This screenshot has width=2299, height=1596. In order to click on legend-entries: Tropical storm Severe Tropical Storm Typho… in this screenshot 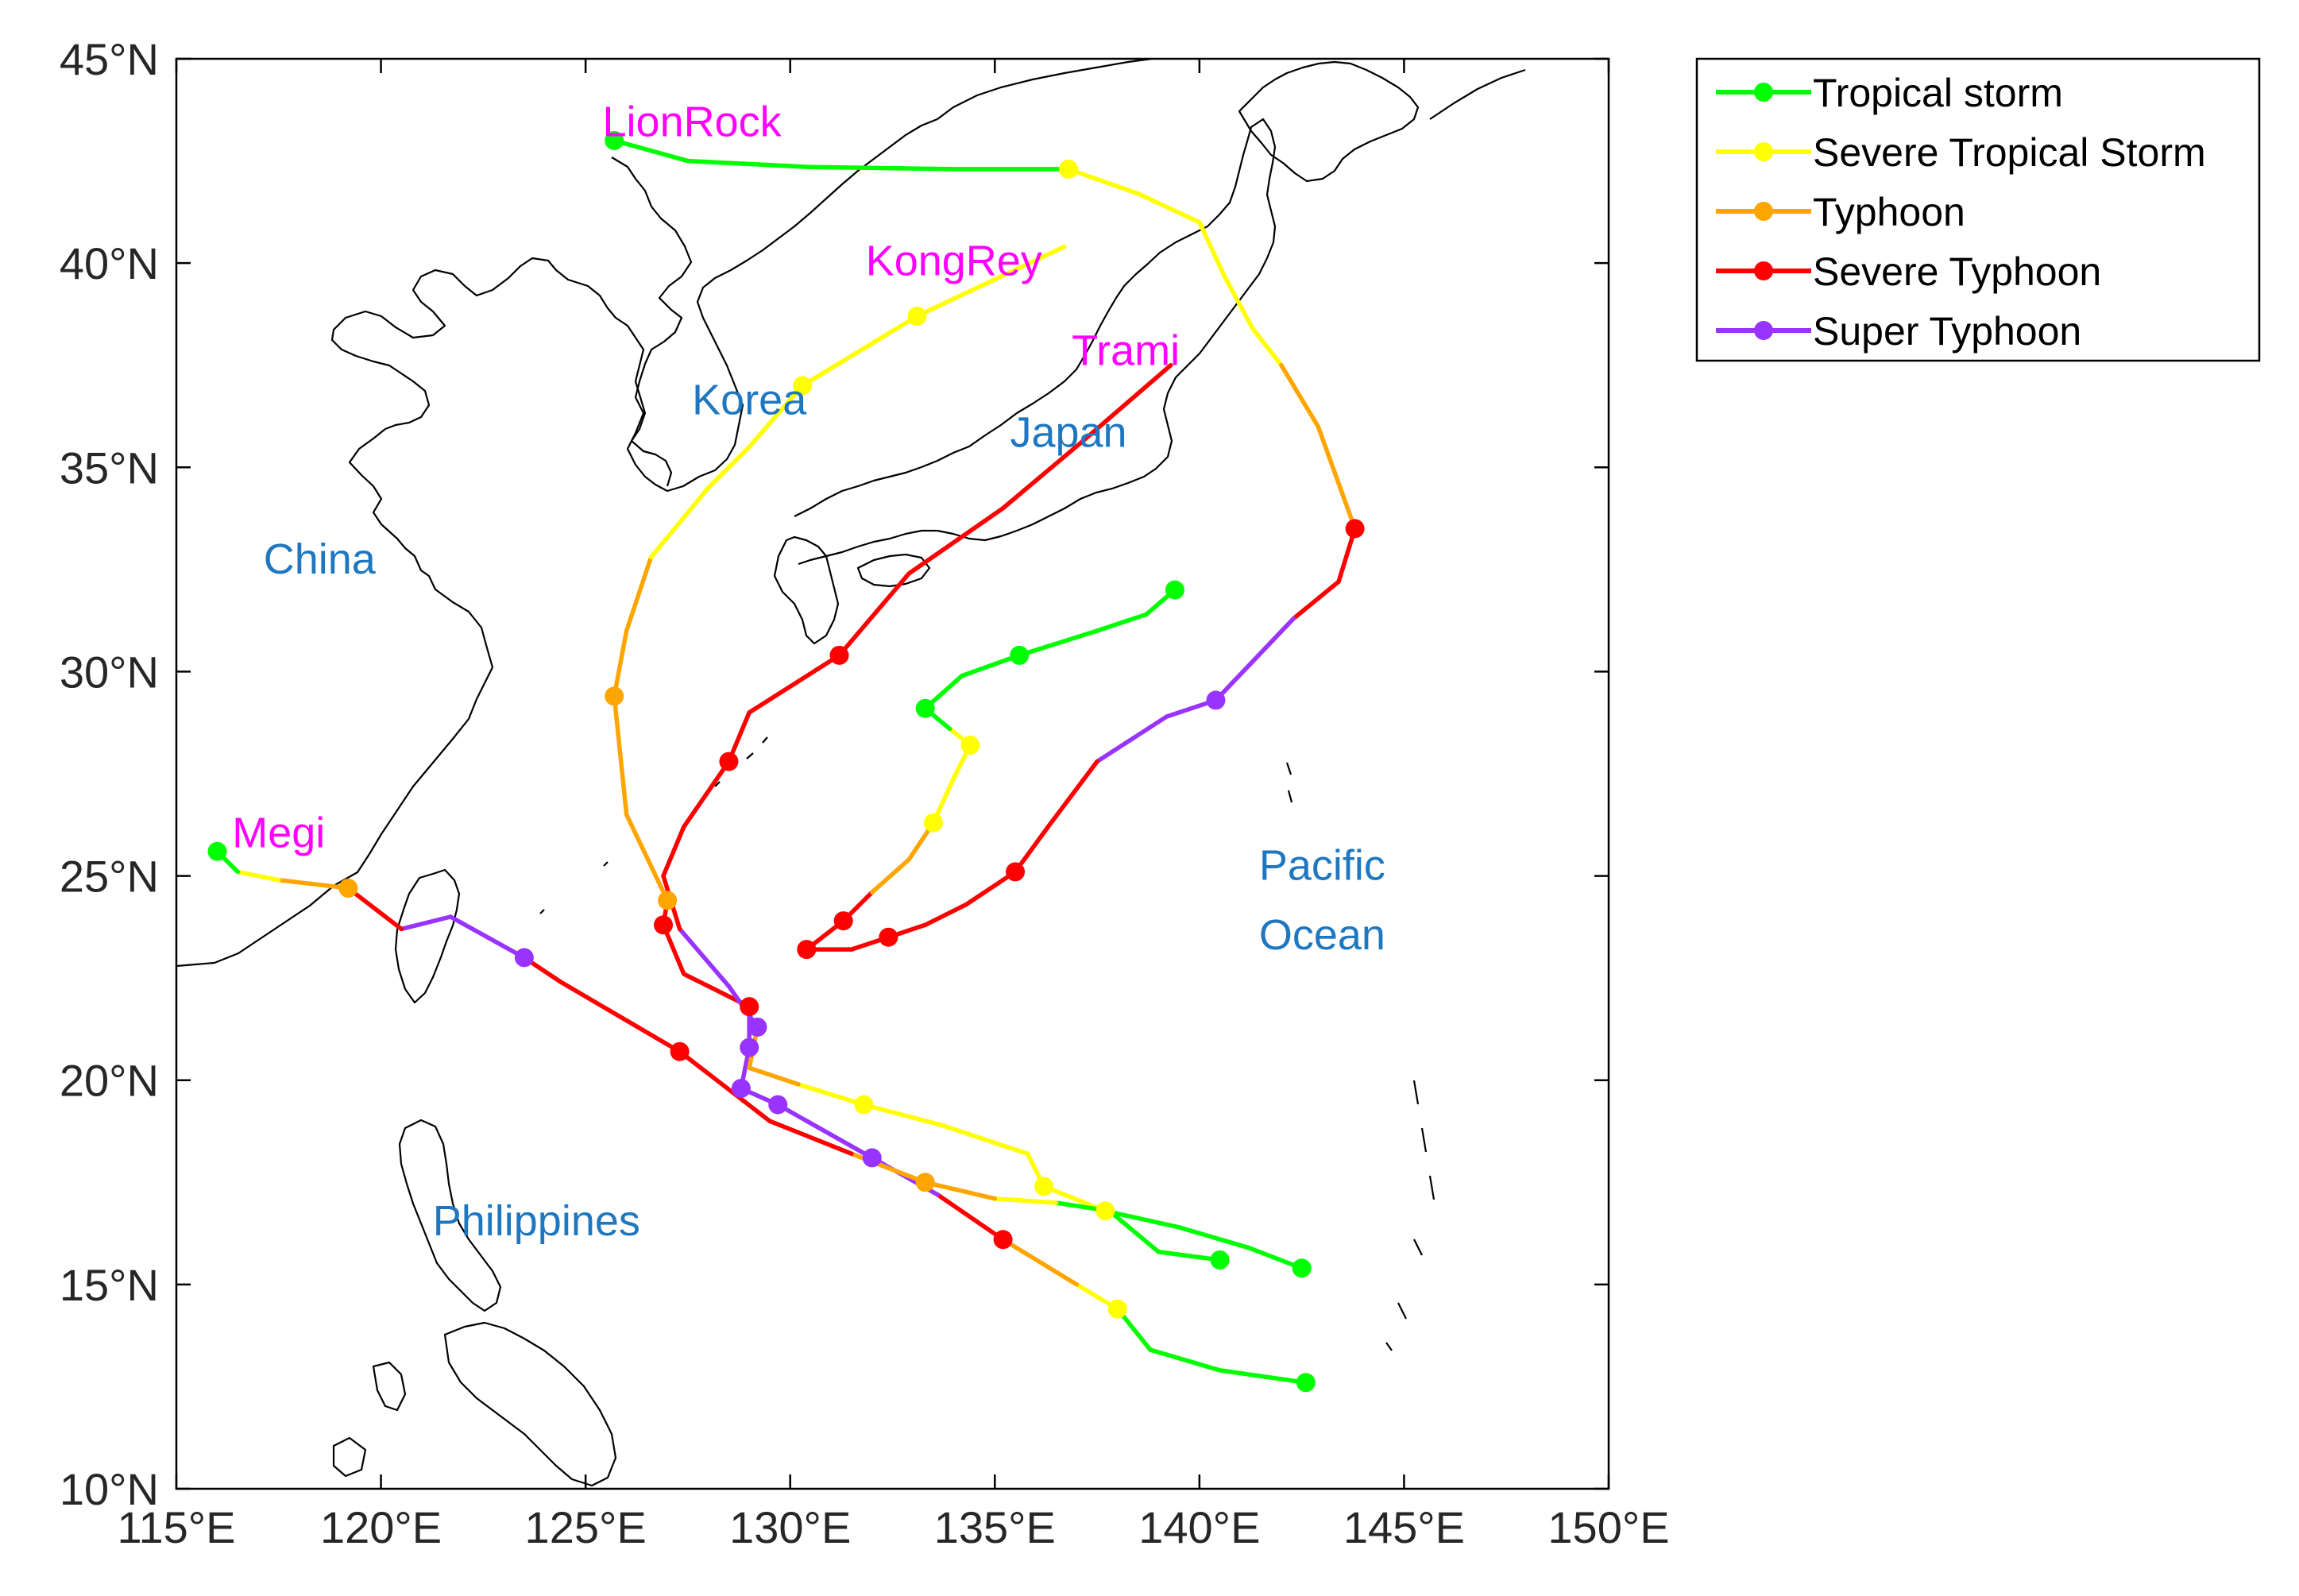, I will do `click(1961, 212)`.